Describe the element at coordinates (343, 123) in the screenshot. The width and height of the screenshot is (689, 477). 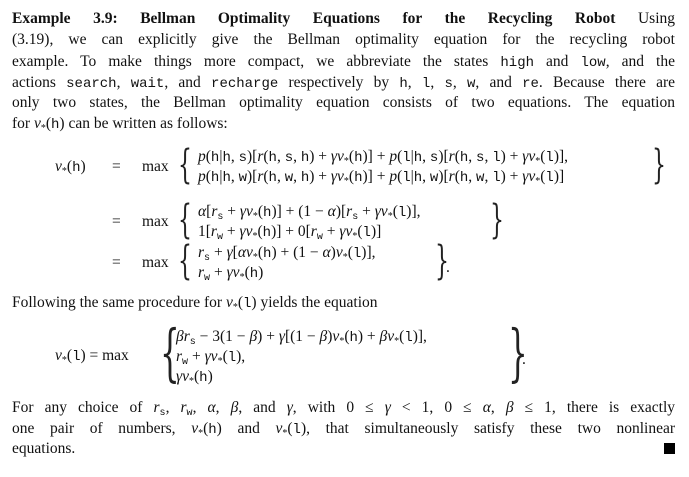
I see `intro-line: for v*(h) can be written as follows:` at that location.